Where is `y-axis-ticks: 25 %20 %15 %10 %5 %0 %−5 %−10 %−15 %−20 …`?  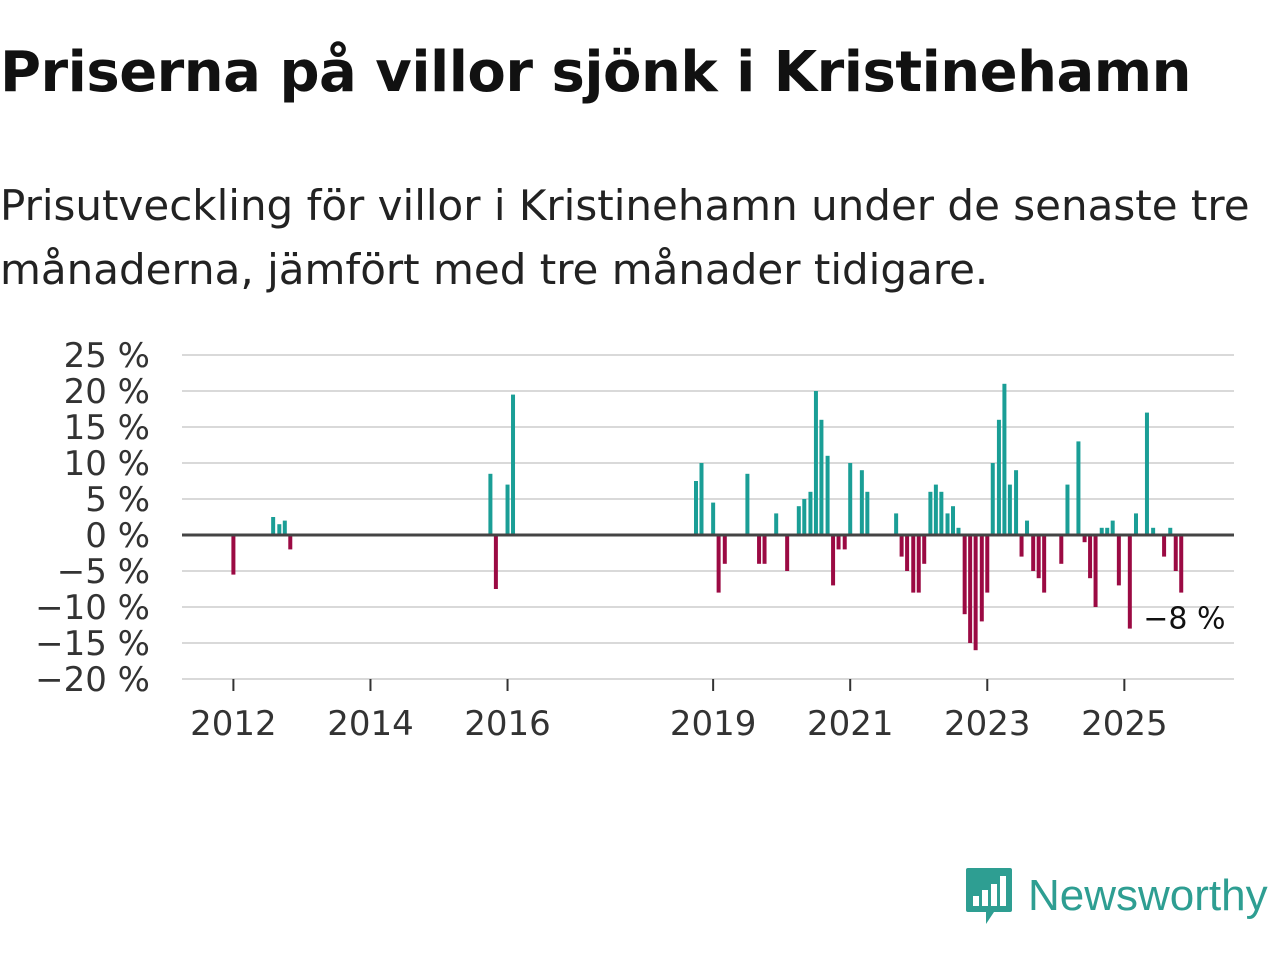
y-axis-ticks: 25 %20 %15 %10 %5 %0 %−5 %−10 %−15 %−20 … is located at coordinates (92, 518).